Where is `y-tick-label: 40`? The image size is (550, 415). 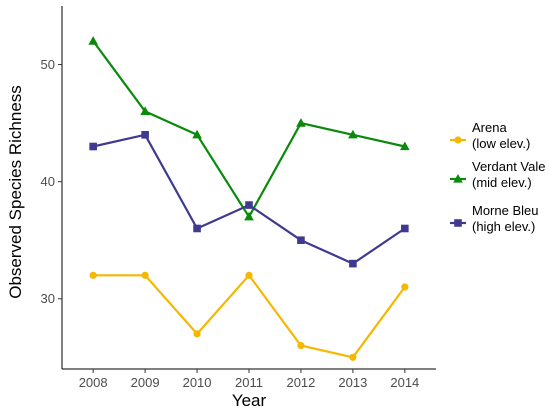
y-tick-label: 40 is located at coordinates (48, 181).